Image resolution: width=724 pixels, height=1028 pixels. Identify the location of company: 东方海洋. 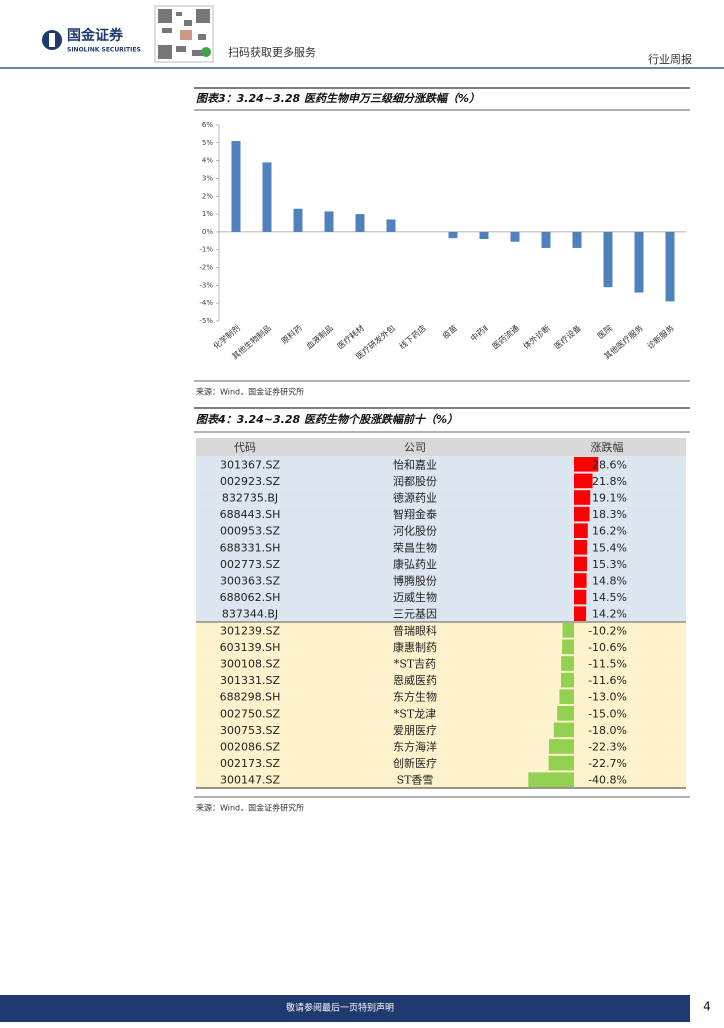
(415, 747).